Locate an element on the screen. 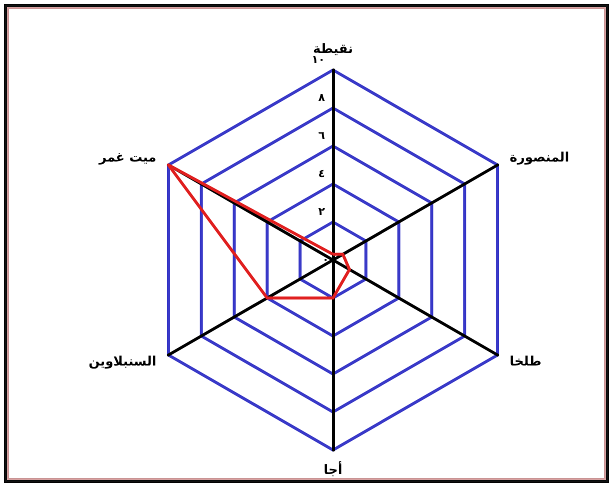  spoke-label: طلخا is located at coordinates (526, 362).